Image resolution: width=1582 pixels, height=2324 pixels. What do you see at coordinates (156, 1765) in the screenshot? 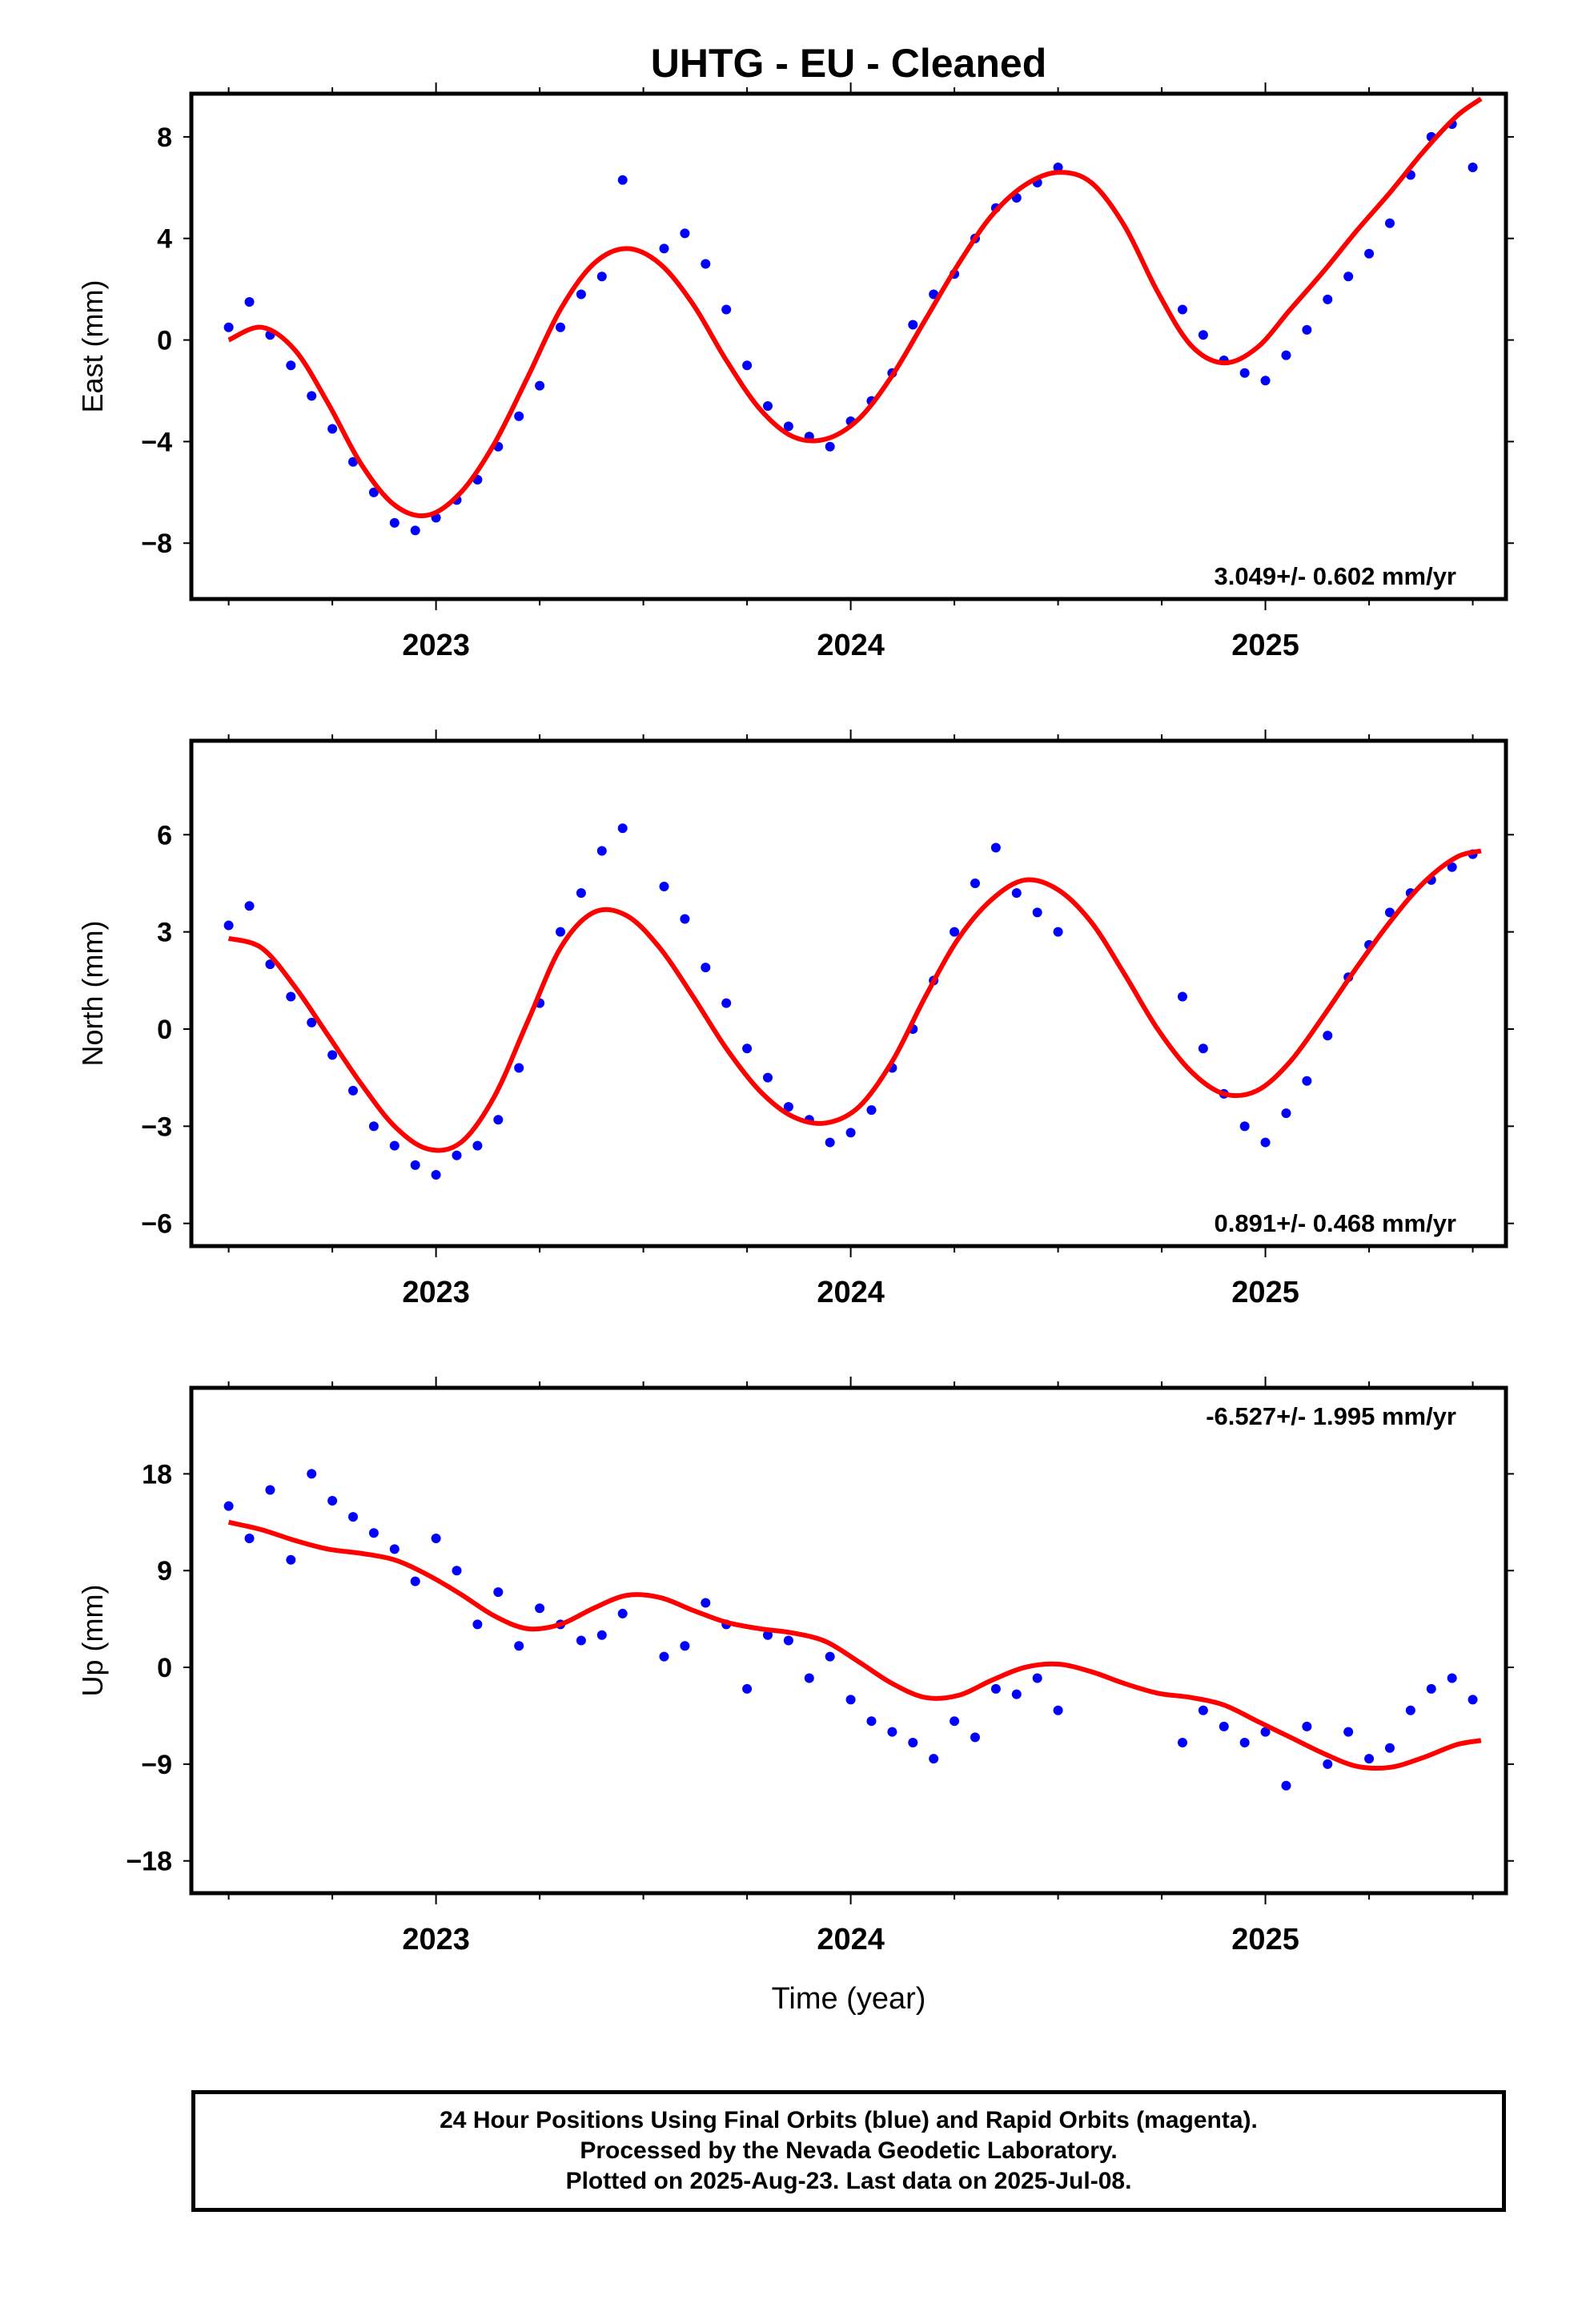
I see `y-tick-label: −9` at bounding box center [156, 1765].